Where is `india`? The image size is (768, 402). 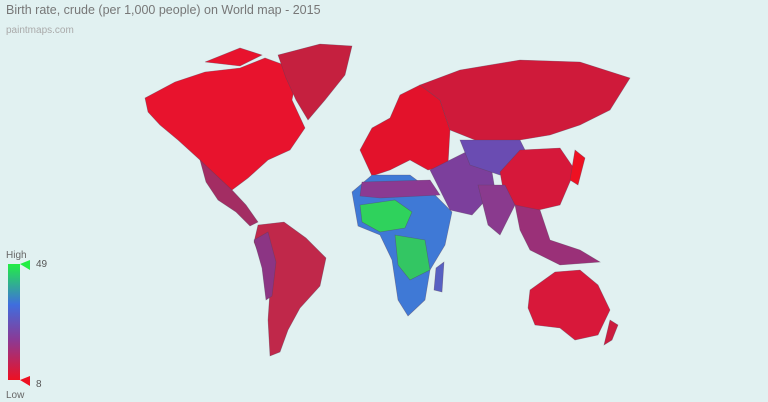 india is located at coordinates (496, 210).